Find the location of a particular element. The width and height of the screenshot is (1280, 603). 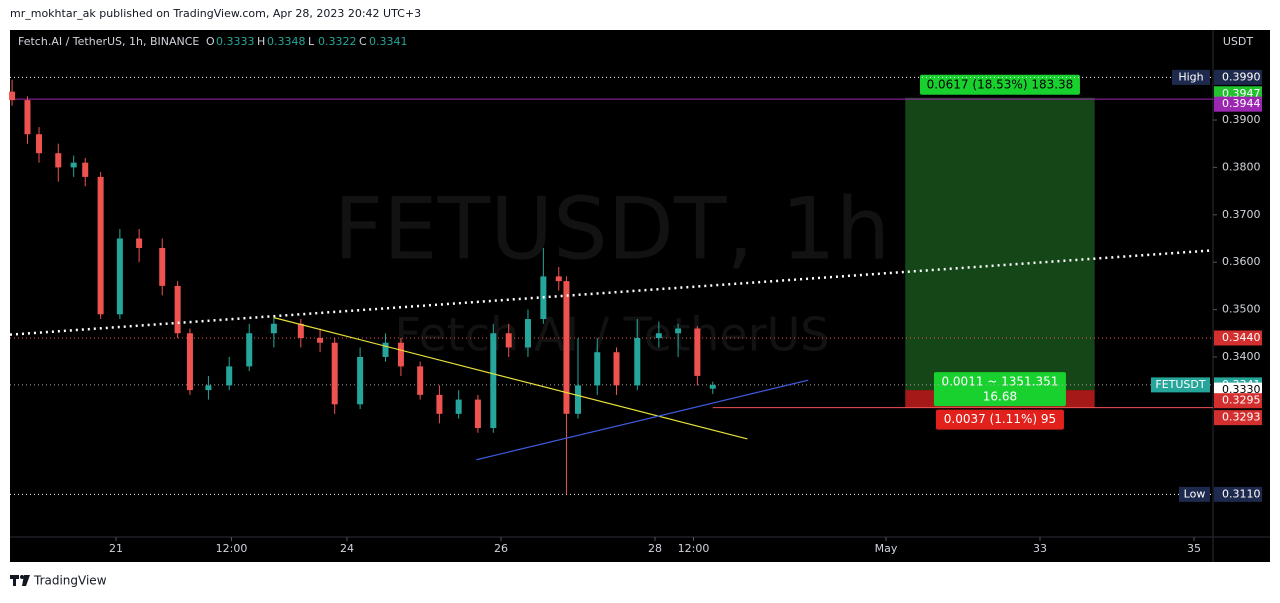

axis-unit: USDT is located at coordinates (1238, 41).